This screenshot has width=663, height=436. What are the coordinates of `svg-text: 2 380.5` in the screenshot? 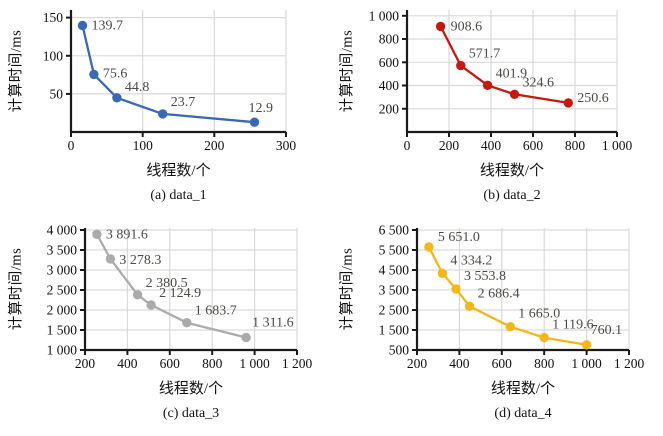 It's located at (167, 283).